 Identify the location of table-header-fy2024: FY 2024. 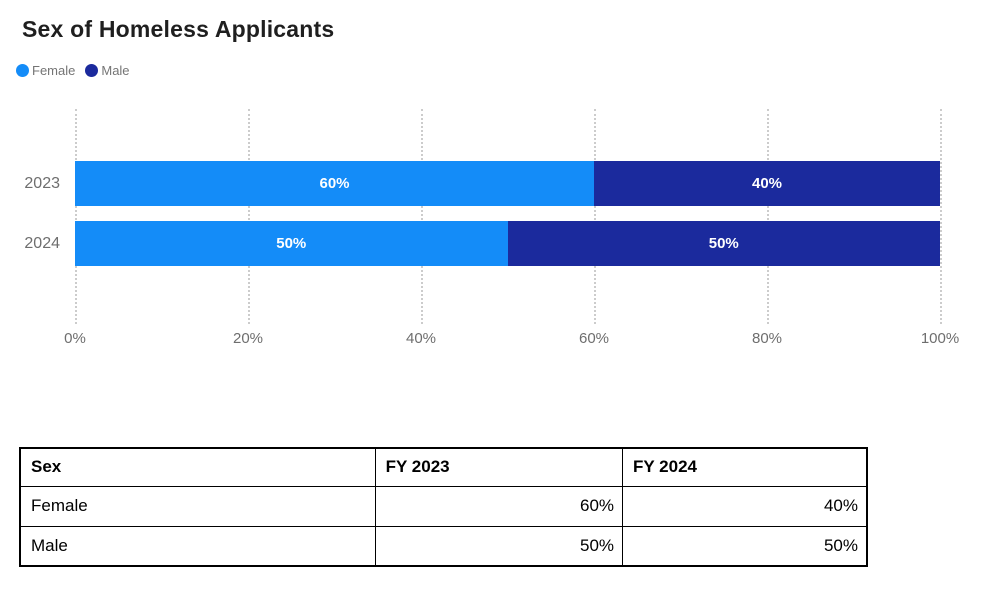
(745, 467).